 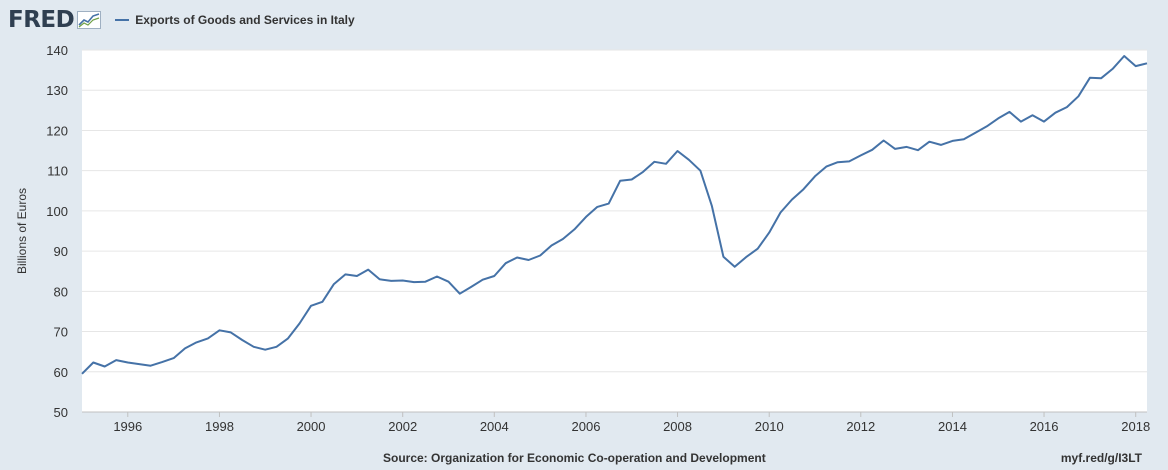 I want to click on y-tick-label: 60, so click(x=61, y=372).